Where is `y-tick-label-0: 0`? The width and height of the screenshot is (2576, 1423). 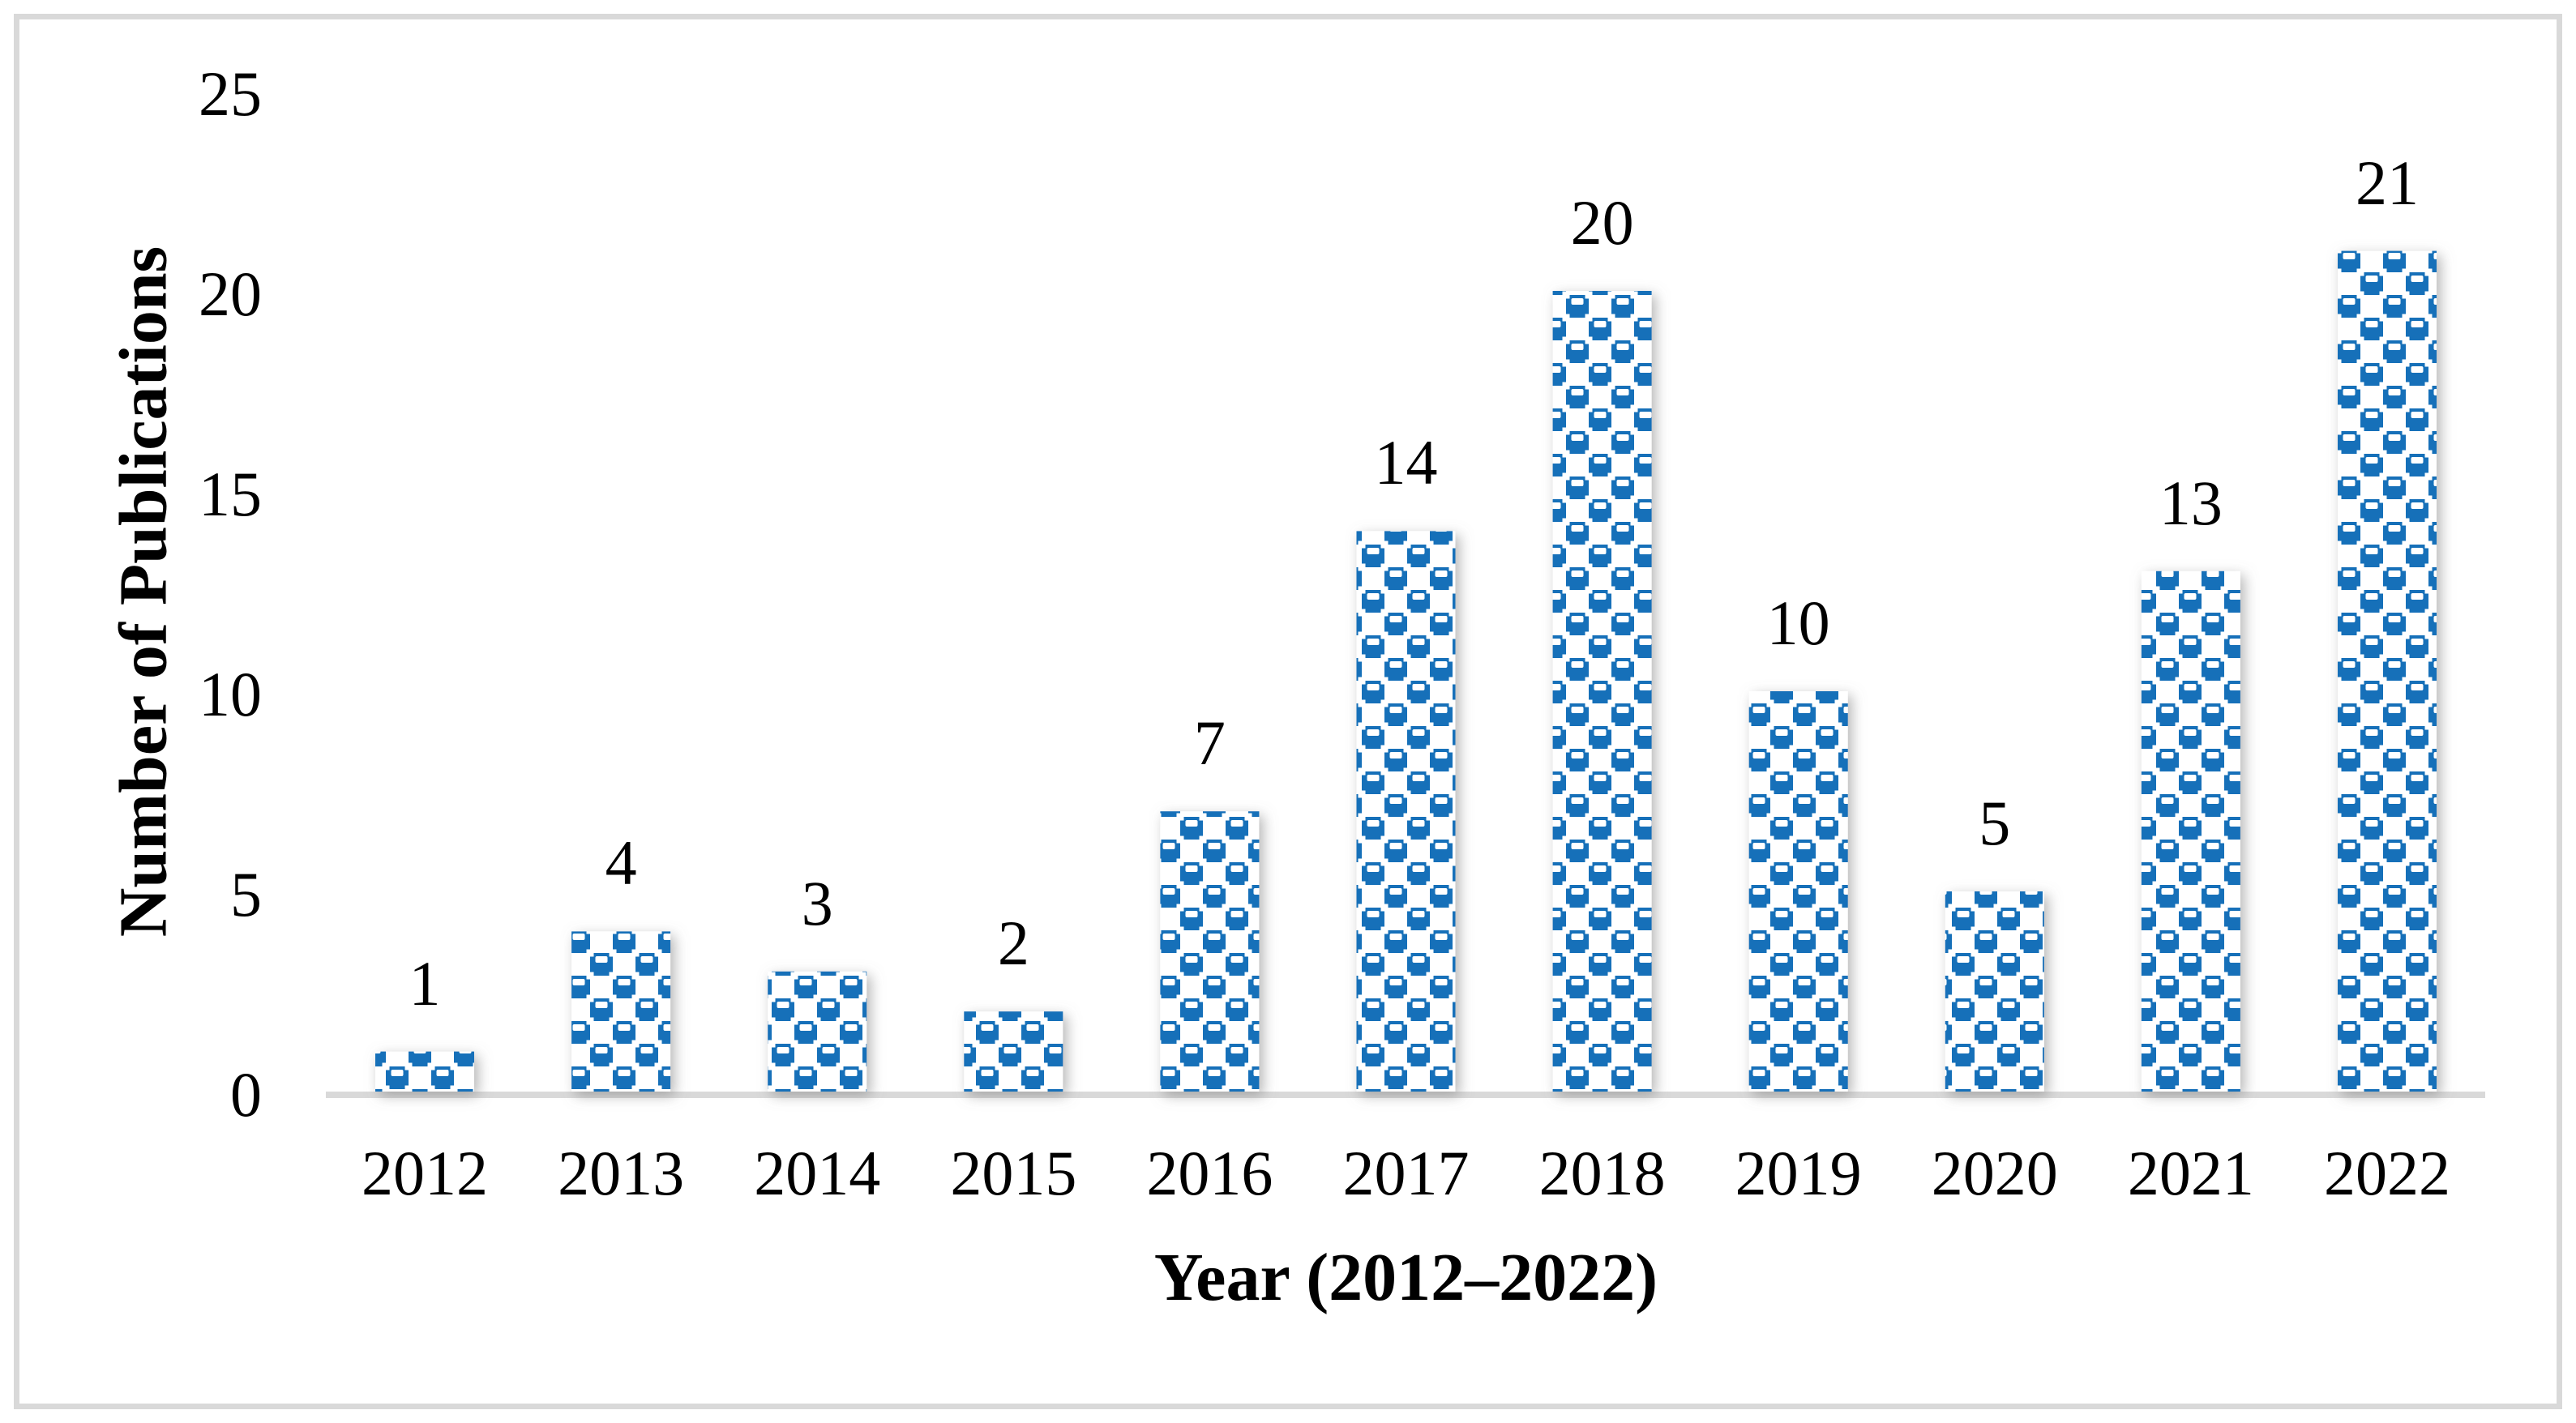
y-tick-label-0: 0 is located at coordinates (246, 1094).